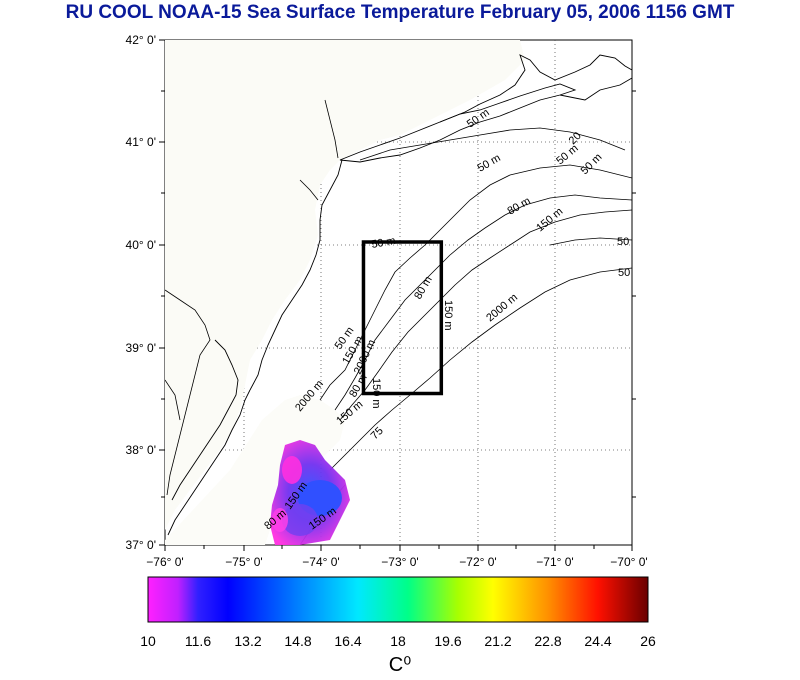 Image resolution: width=800 pixels, height=680 pixels. Describe the element at coordinates (554, 562) in the screenshot. I see `lon-tick-label: −71° 0'` at that location.